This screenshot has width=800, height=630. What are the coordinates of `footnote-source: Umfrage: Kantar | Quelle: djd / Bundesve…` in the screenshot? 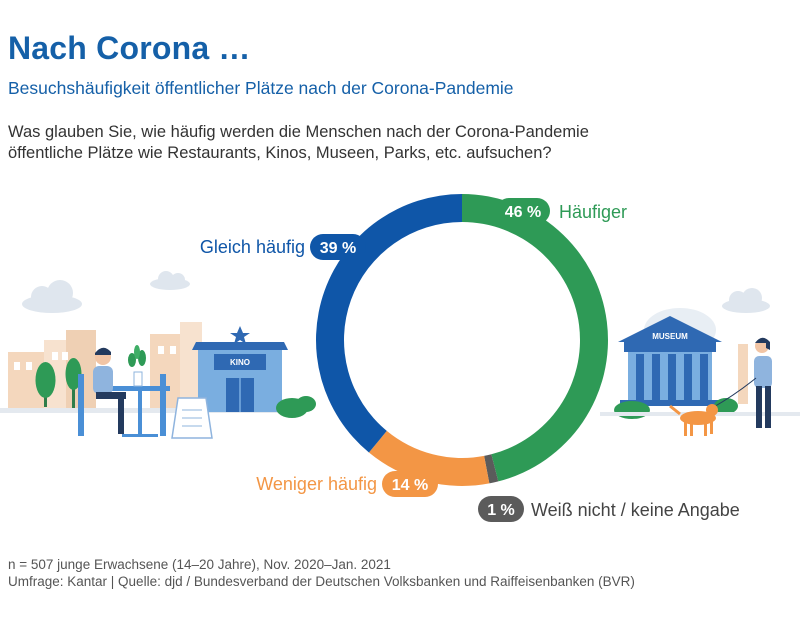 It's located at (321, 581).